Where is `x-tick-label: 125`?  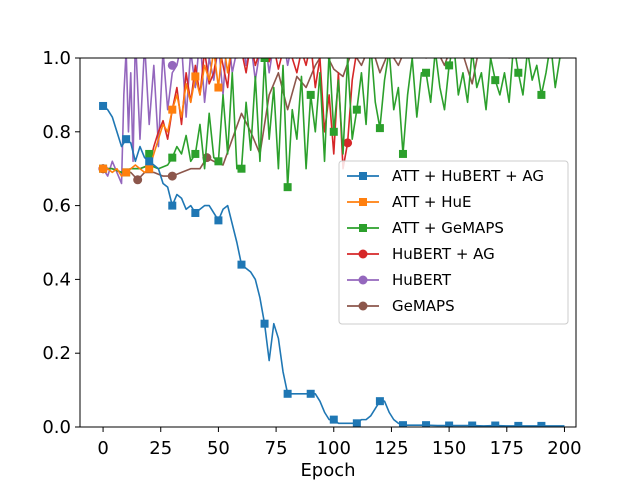
x-tick-label: 125 is located at coordinates (391, 448).